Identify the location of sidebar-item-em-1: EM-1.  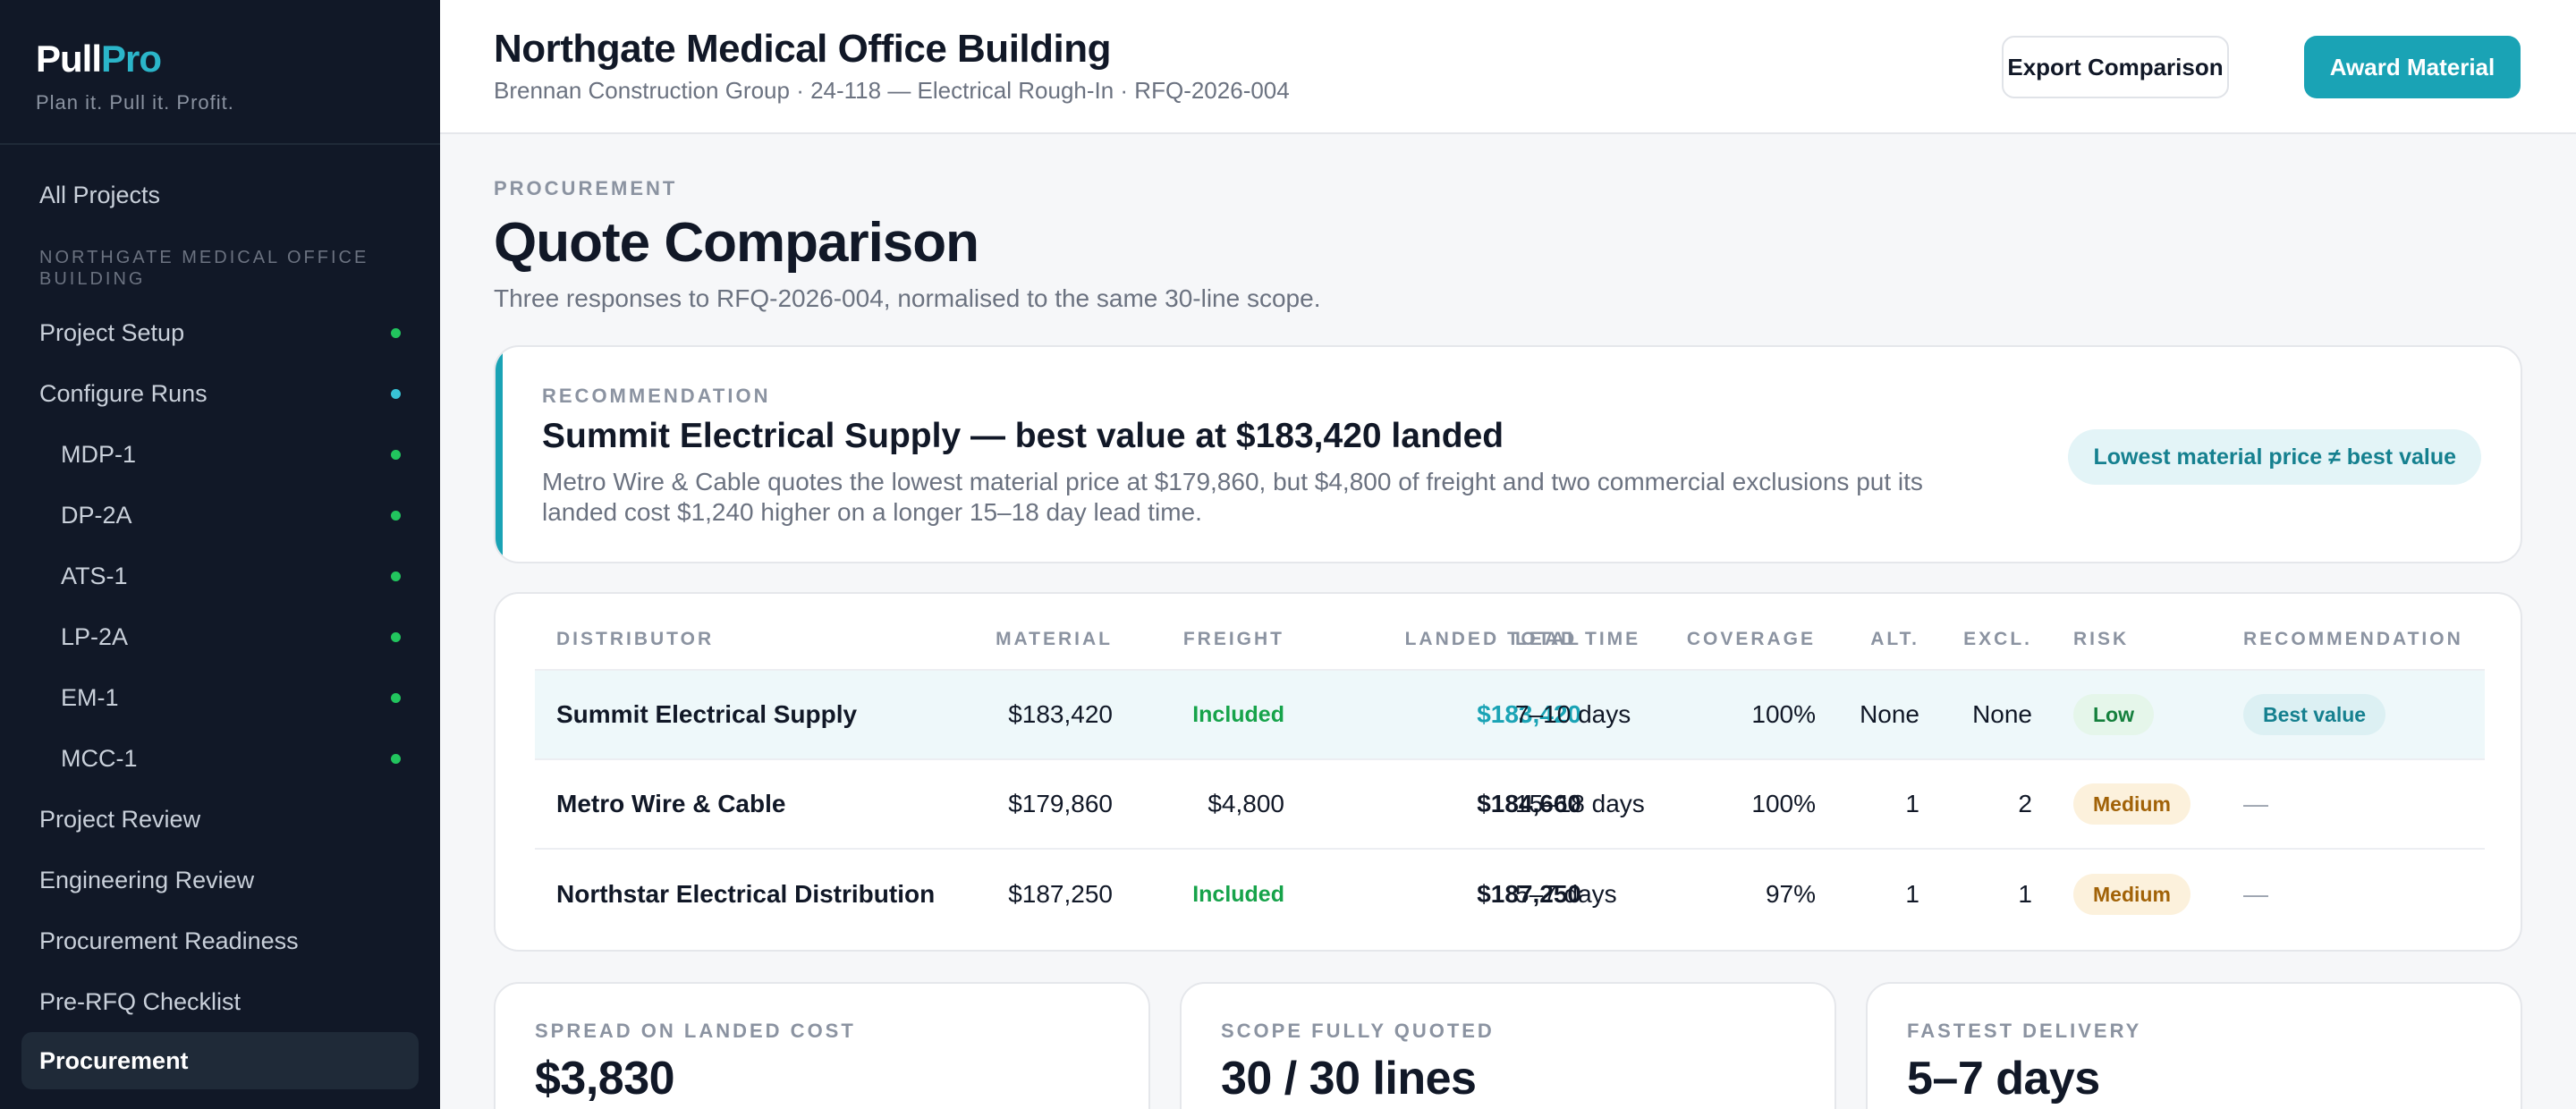
(220, 698).